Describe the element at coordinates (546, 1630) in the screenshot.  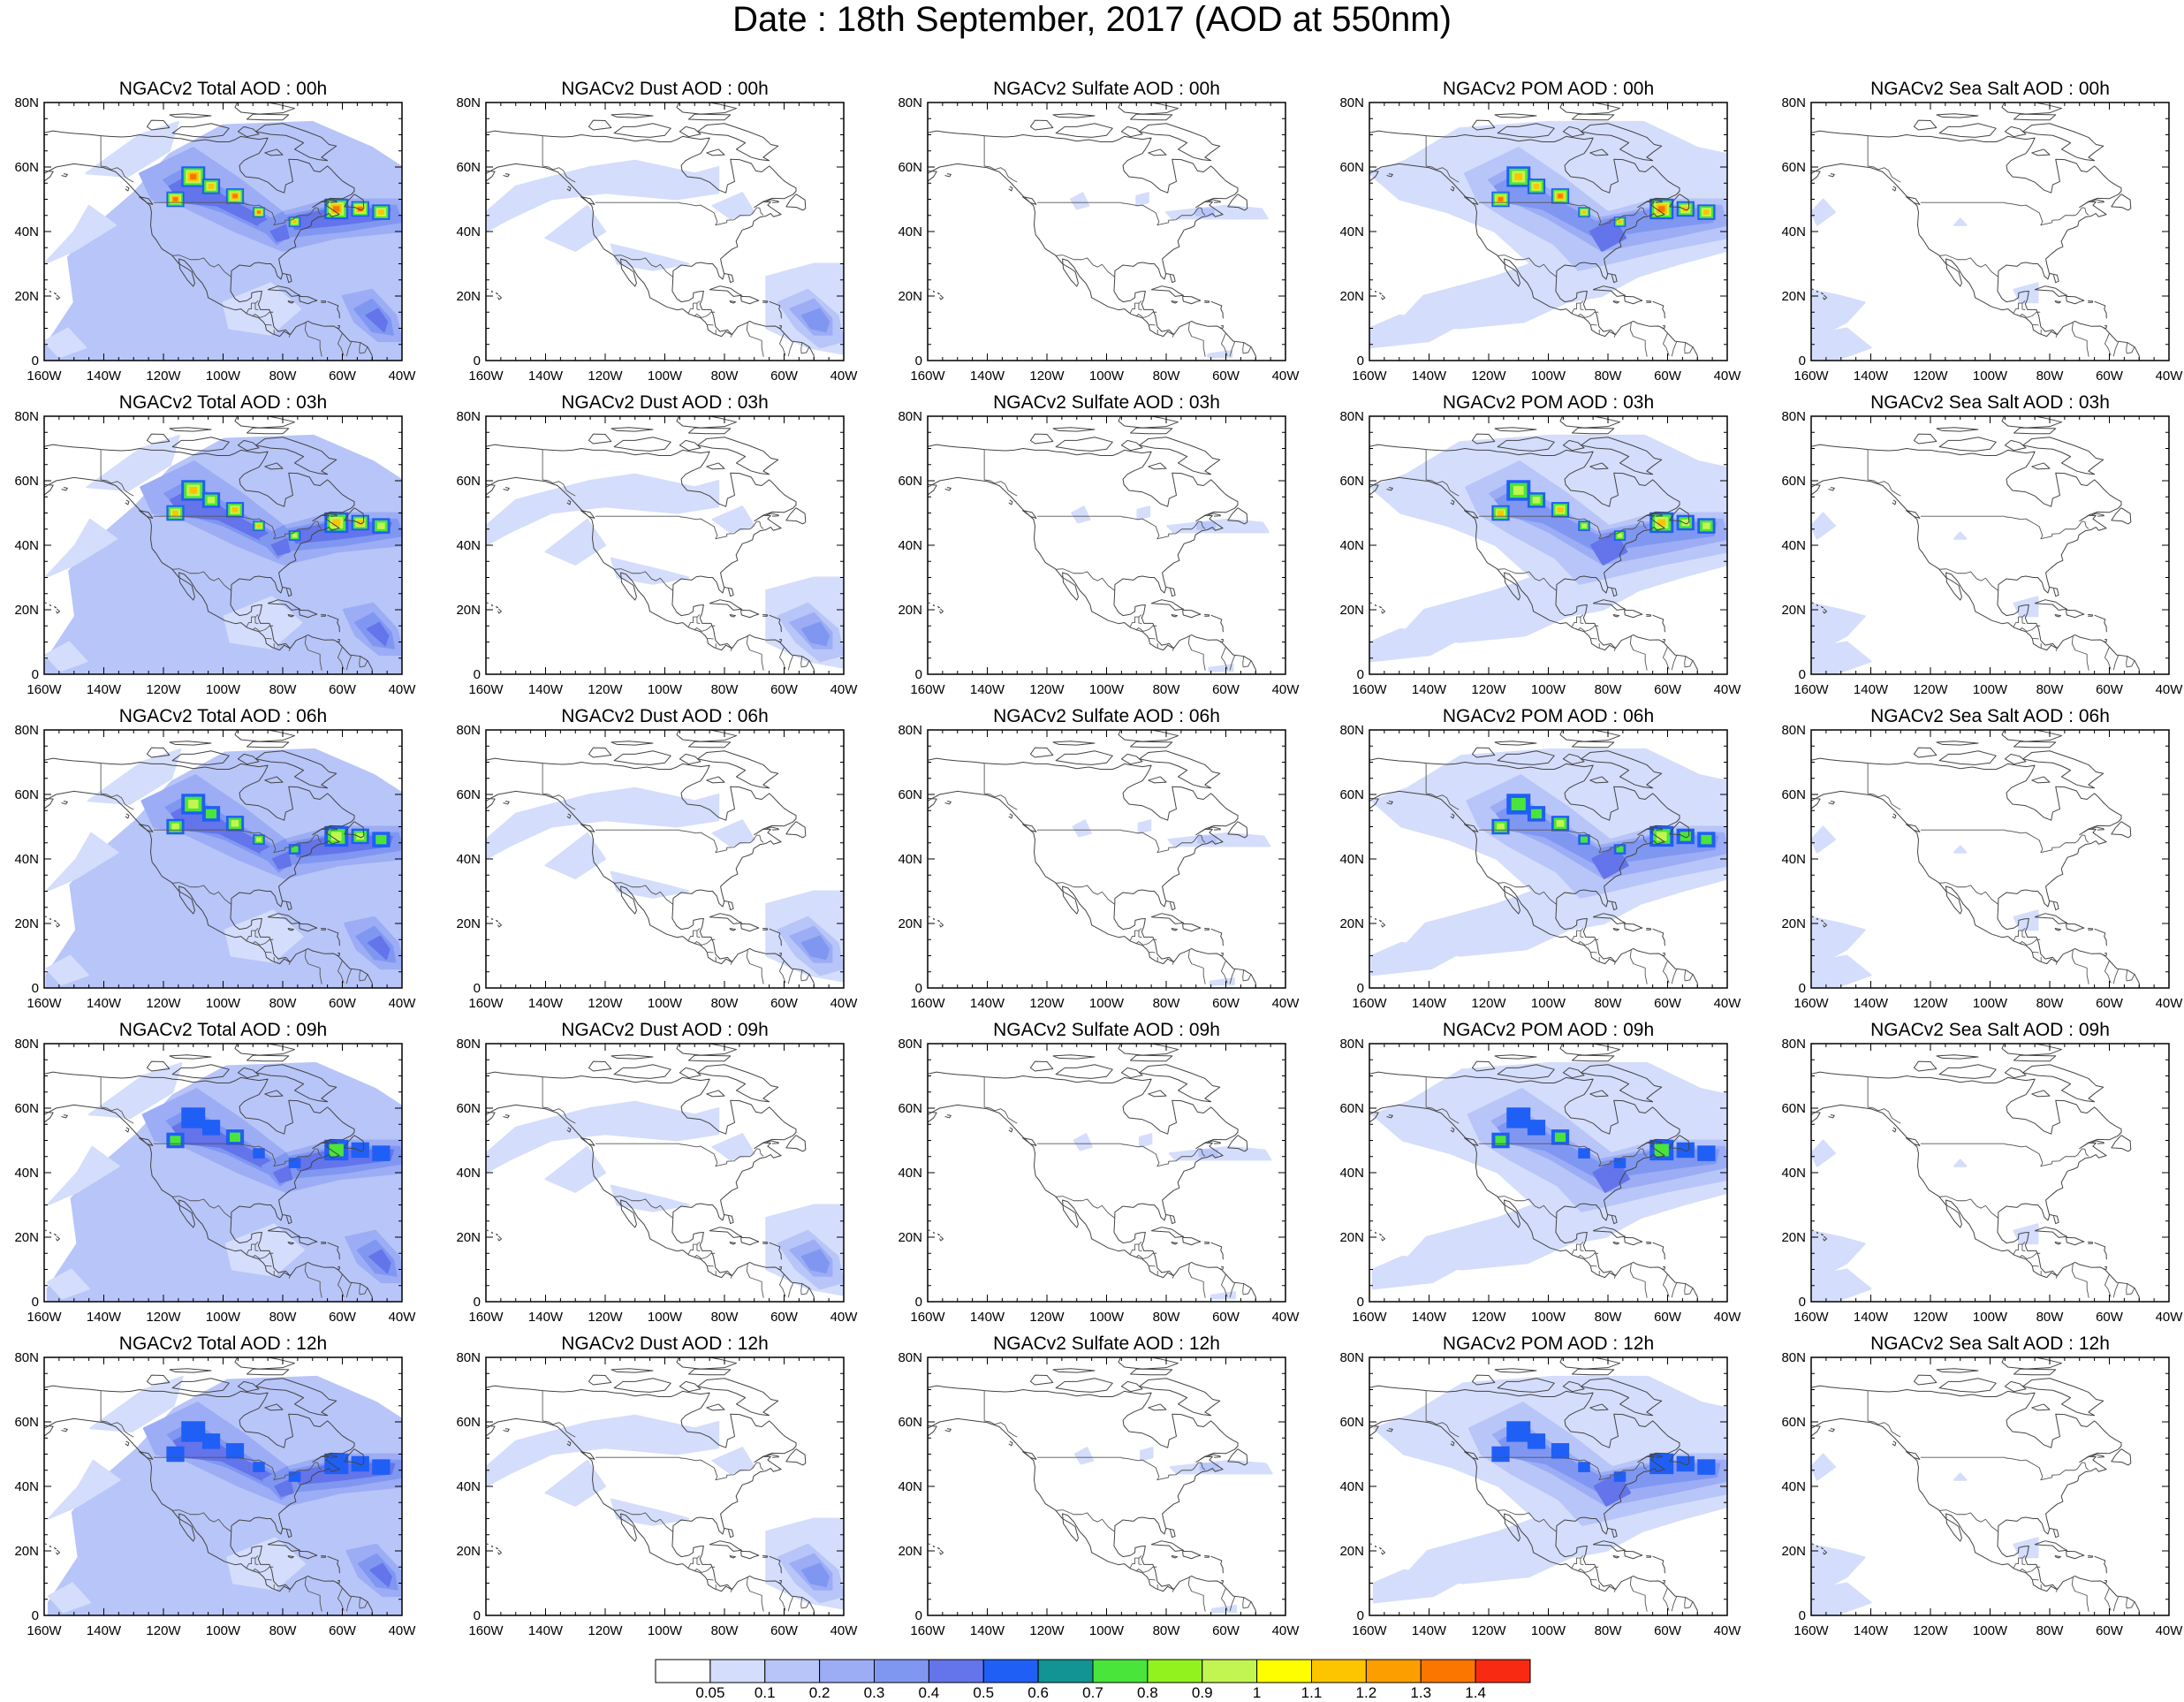
I see `lon-tick-label: 140W` at that location.